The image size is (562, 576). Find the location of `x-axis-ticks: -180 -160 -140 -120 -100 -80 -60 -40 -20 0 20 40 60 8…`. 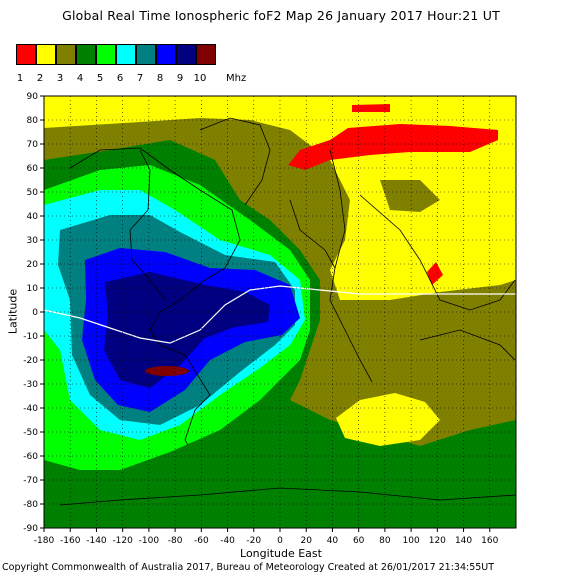

x-axis-ticks: -180 -160 -140 -120 -100 -80 -60 -40 -20 0 20 40 60 8… is located at coordinates (266, 537).